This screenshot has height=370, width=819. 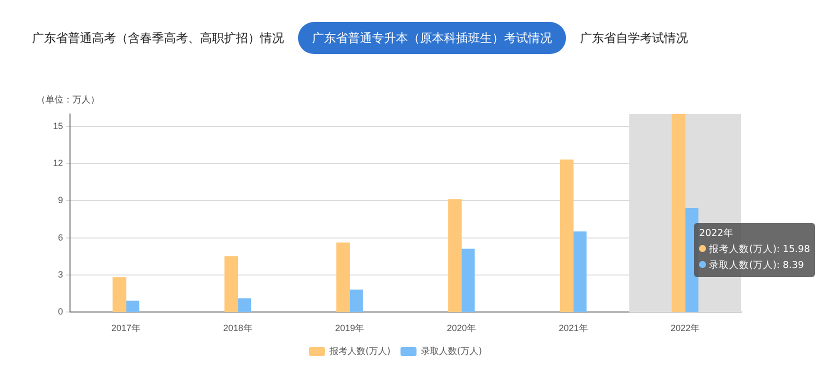 I want to click on x-tick-label: 2021年, so click(x=573, y=328).